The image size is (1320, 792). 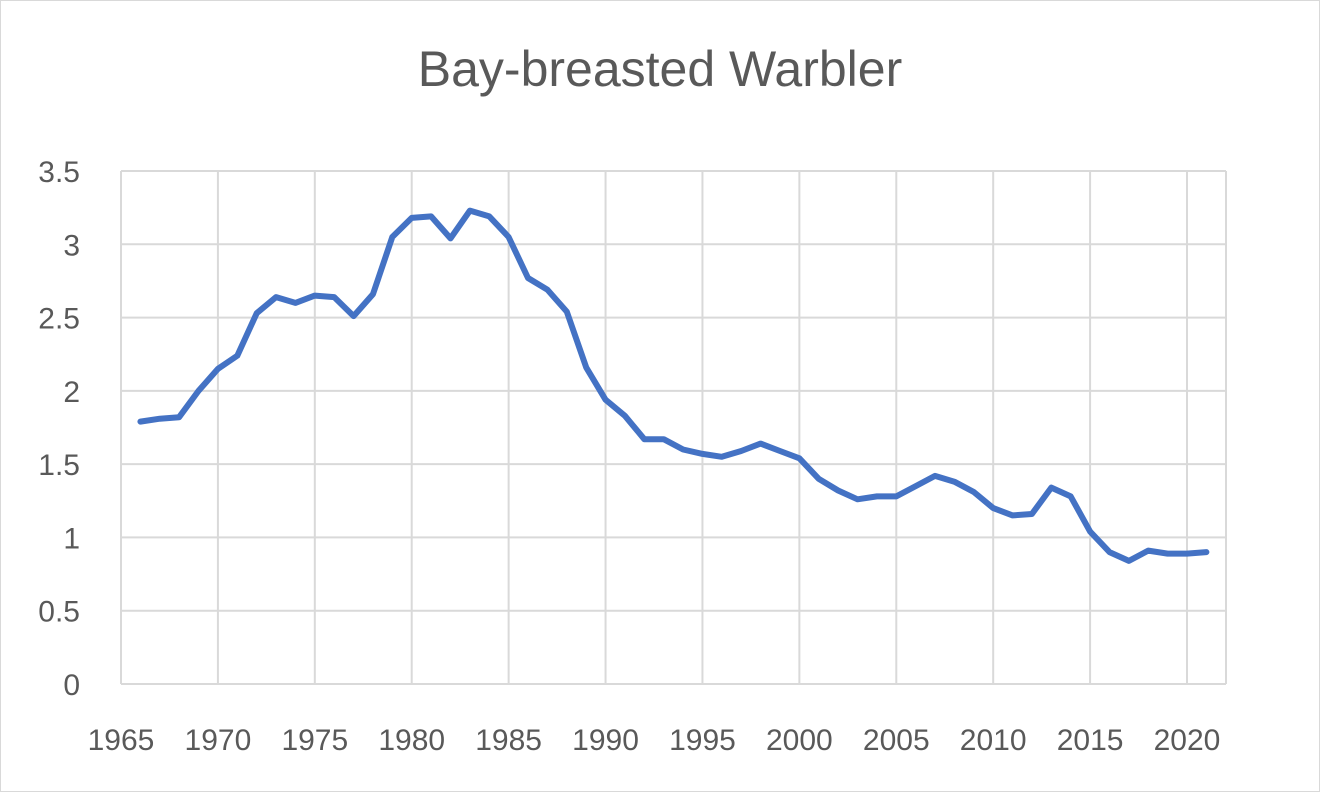 I want to click on x-tick-label: 1985, so click(x=508, y=740).